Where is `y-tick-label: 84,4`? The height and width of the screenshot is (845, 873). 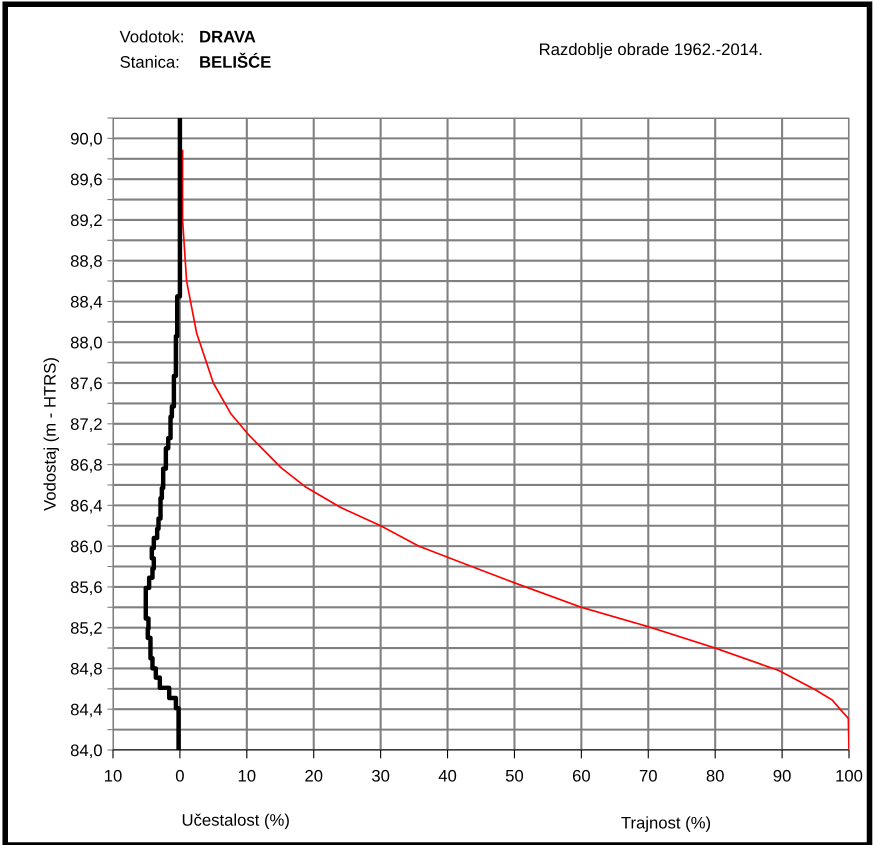 y-tick-label: 84,4 is located at coordinates (86, 711).